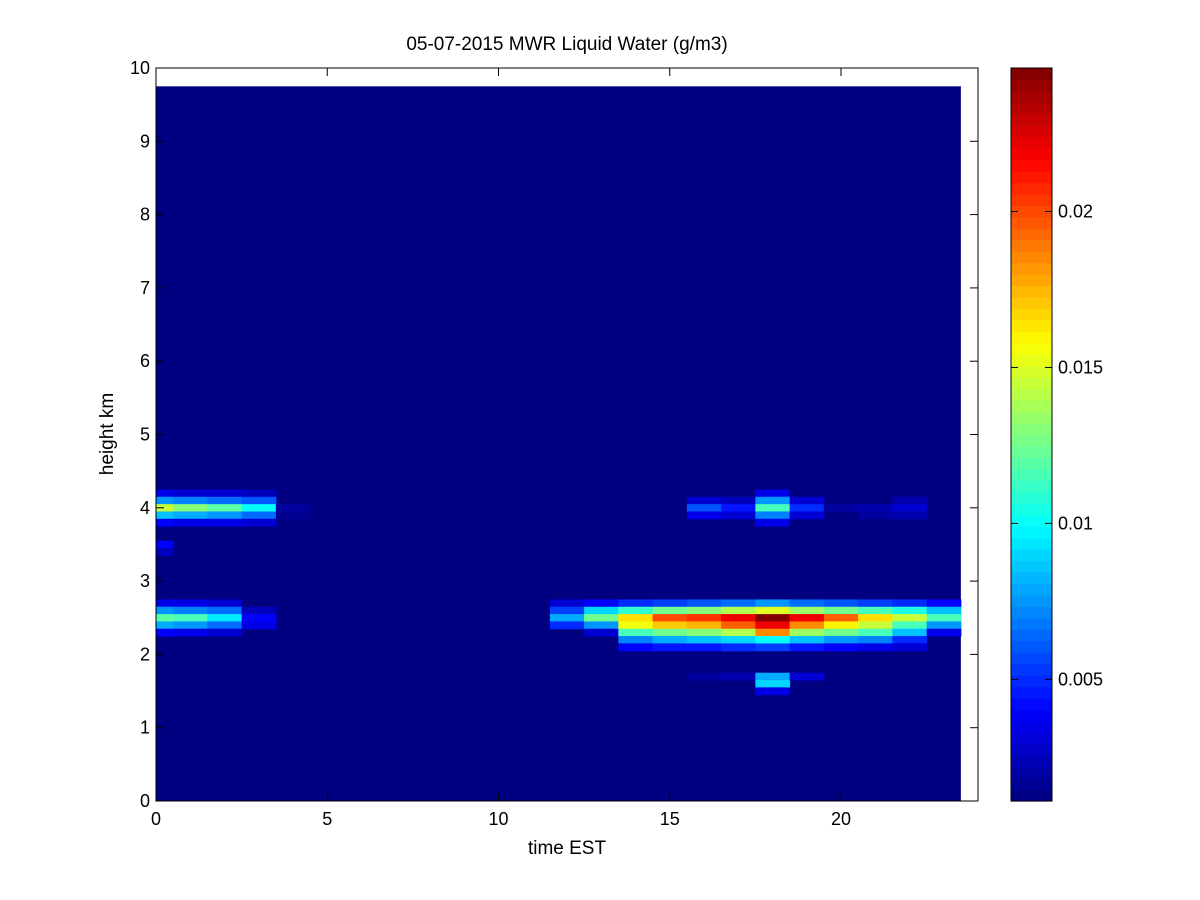  What do you see at coordinates (566, 44) in the screenshot?
I see `chart-title: 05-07-2015 MWR Liquid Water (g/m3)` at bounding box center [566, 44].